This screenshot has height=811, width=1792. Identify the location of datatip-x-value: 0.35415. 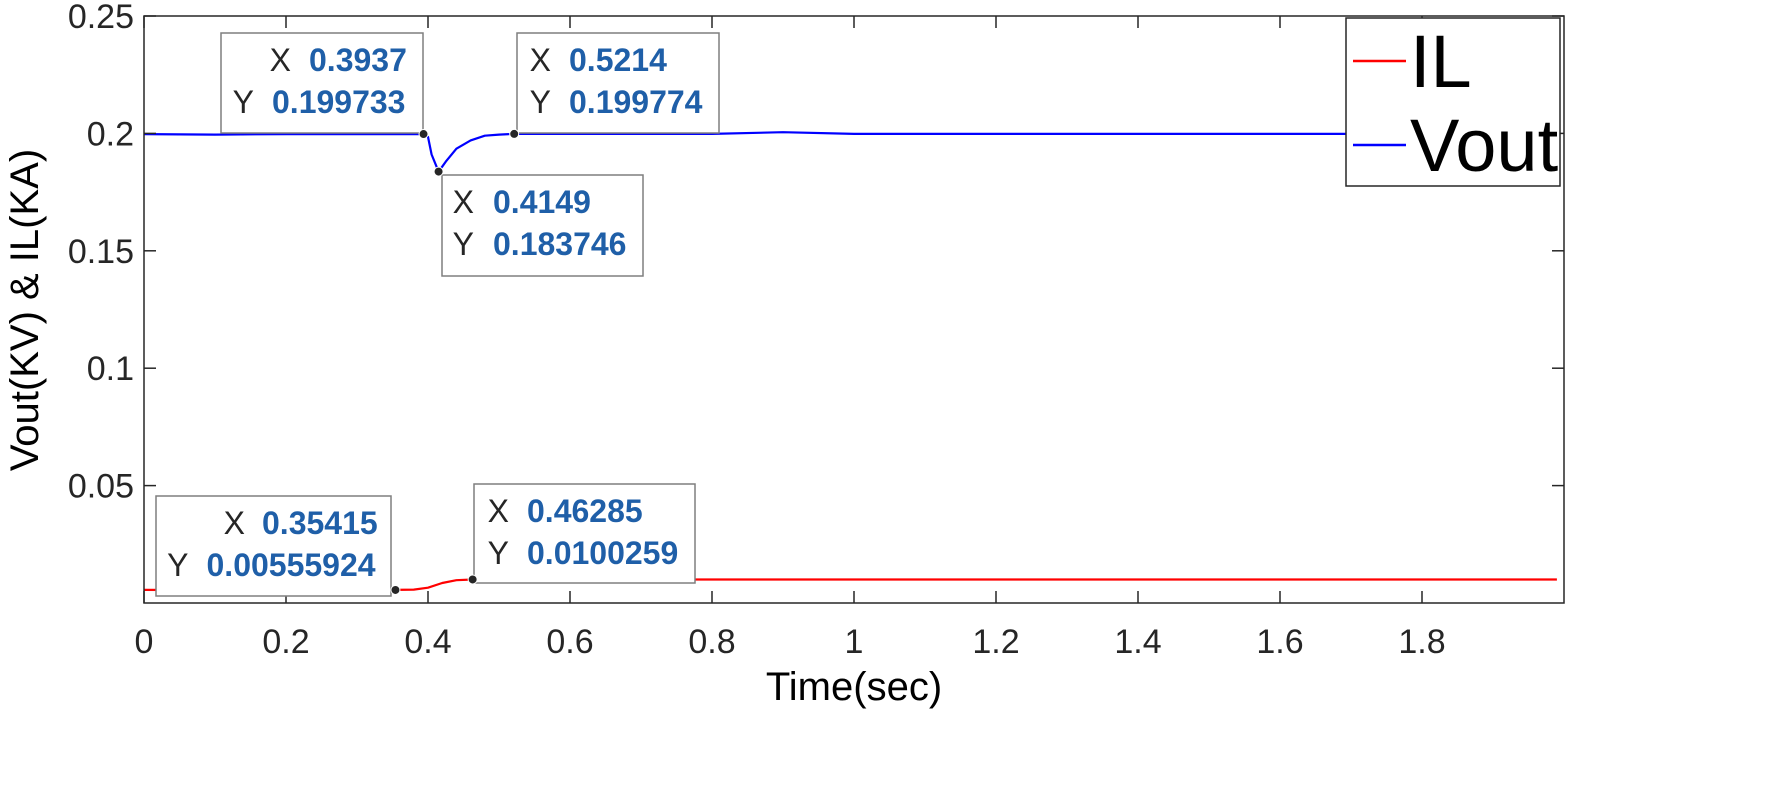
(320, 523).